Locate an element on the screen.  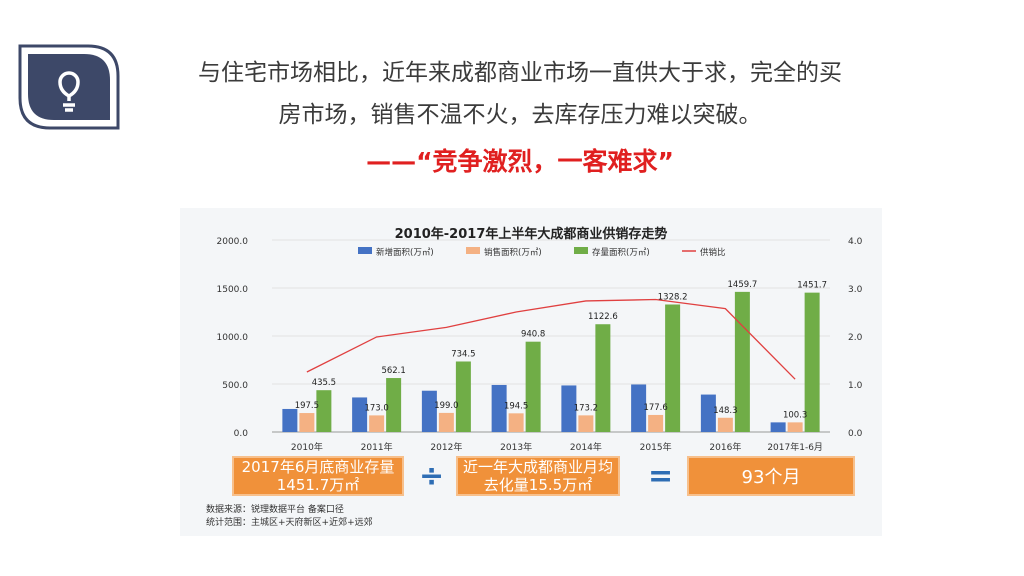
lightbulb-icon is located at coordinates (69, 91).